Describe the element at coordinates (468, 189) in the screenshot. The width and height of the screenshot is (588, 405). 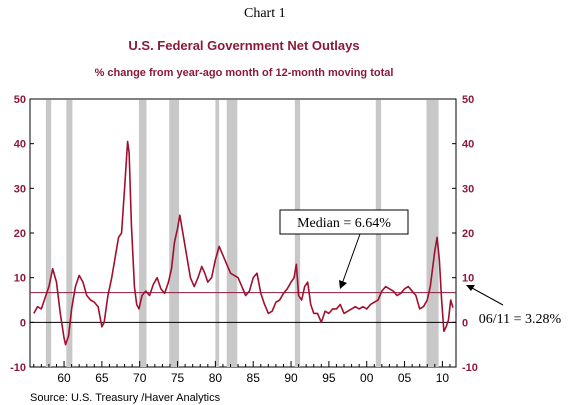
I see `y-tick-label-right: 30` at that location.